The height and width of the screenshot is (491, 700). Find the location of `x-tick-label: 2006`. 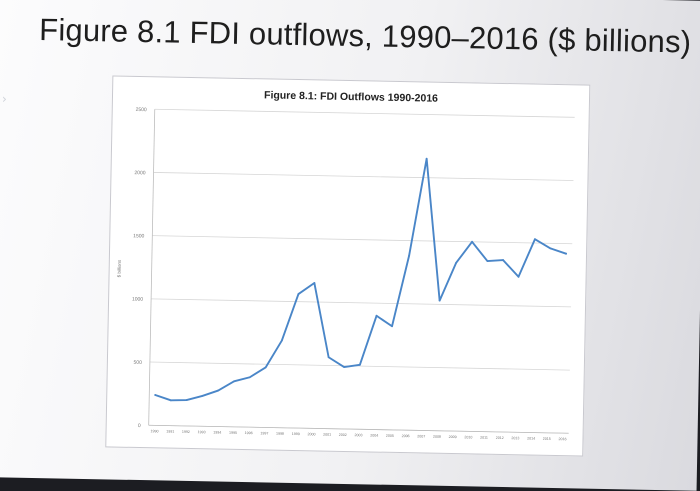

x-tick-label: 2006 is located at coordinates (406, 436).